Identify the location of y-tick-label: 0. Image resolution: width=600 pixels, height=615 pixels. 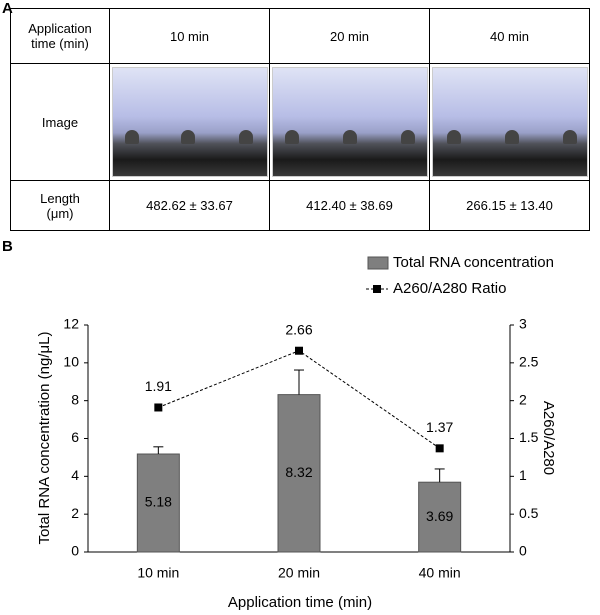
(75, 551).